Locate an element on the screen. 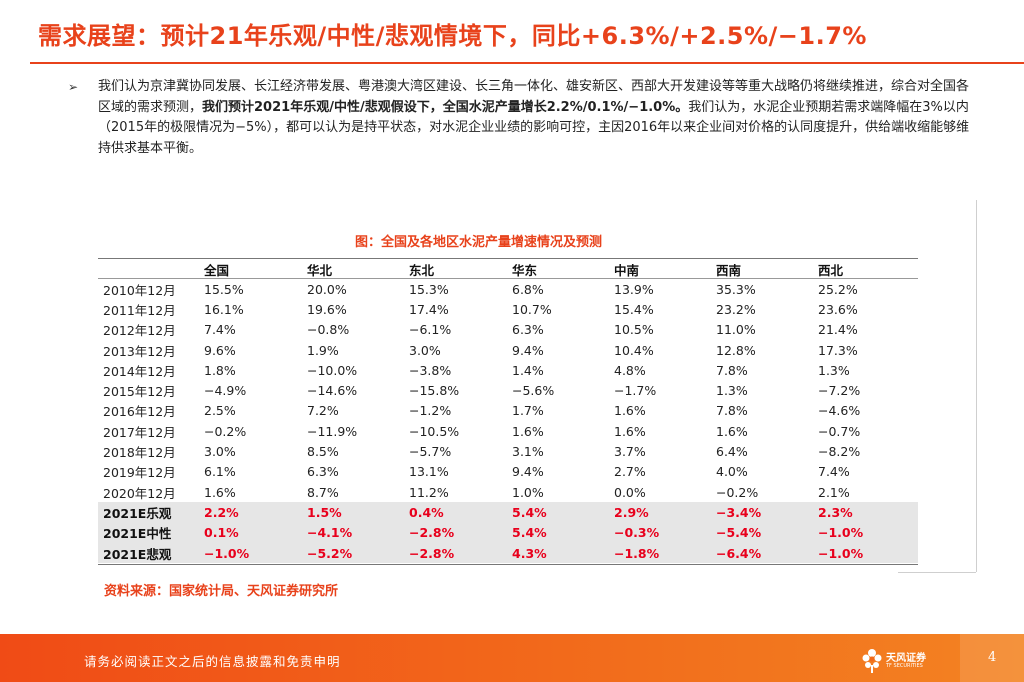  table-cell: −1.2% is located at coordinates (430, 411).